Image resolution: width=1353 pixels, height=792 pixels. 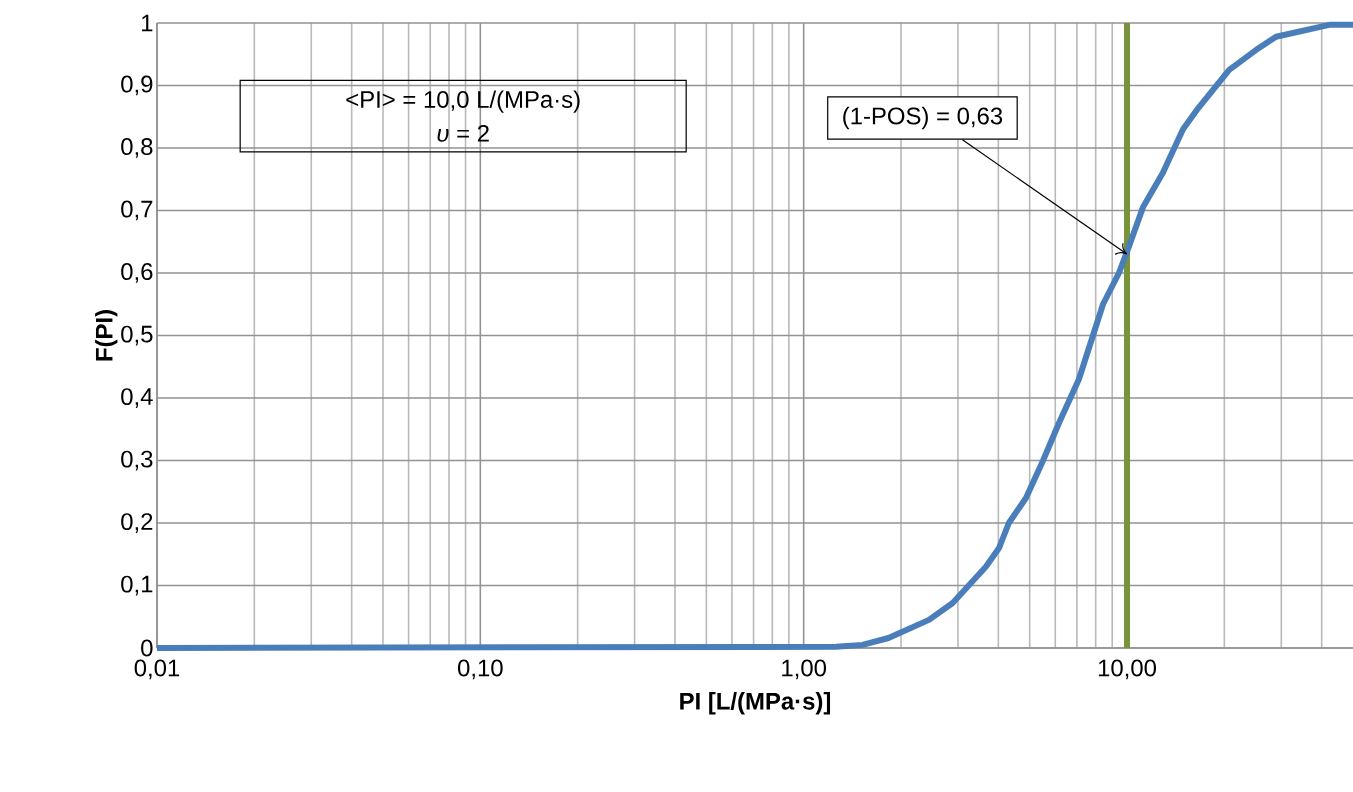 What do you see at coordinates (804, 669) in the screenshot?
I see `x-tick-label: 1,00` at bounding box center [804, 669].